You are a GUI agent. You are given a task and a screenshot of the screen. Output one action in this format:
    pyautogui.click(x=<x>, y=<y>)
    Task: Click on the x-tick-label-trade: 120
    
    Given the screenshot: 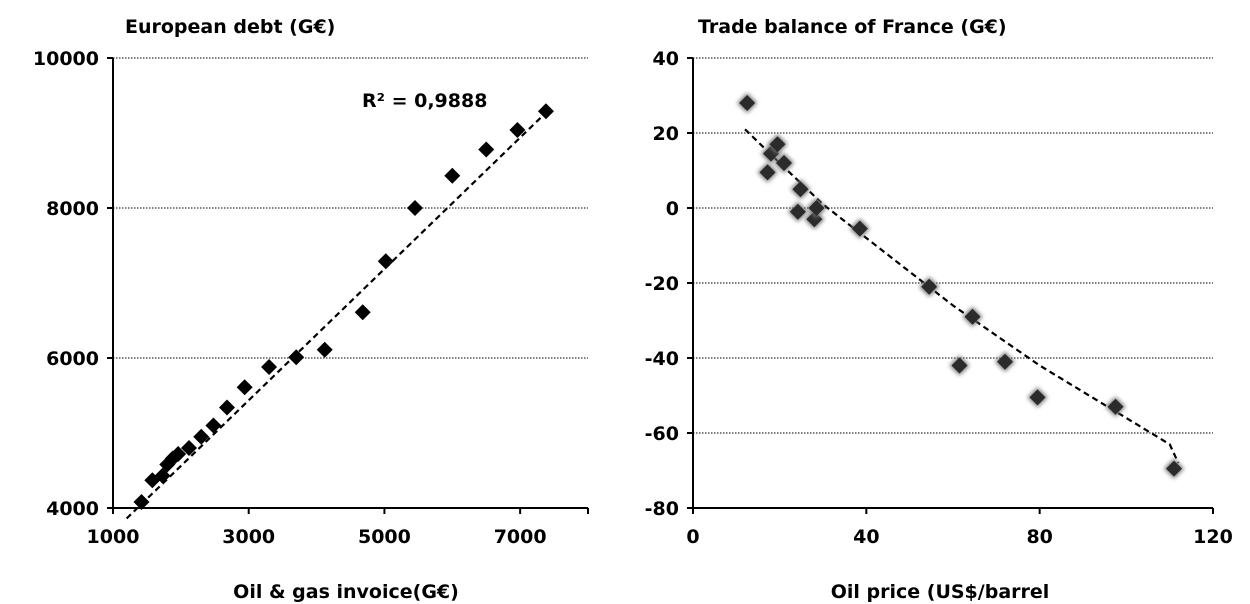 What is the action you would take?
    pyautogui.click(x=1213, y=537)
    